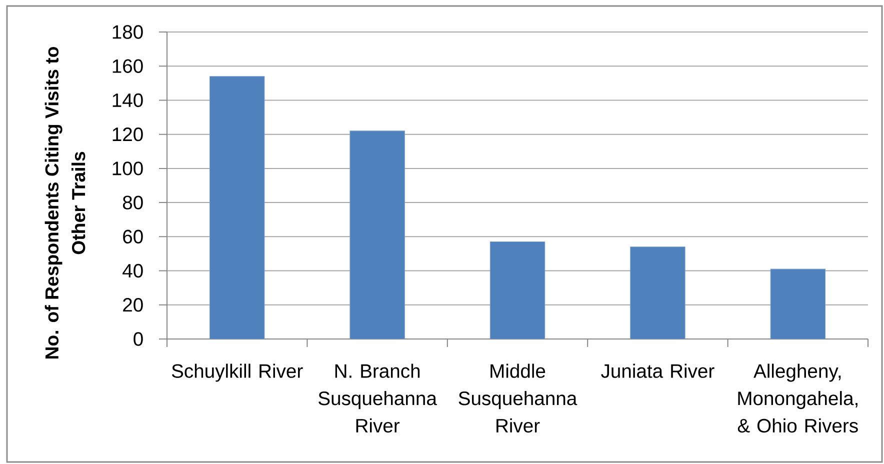 This screenshot has height=464, width=884. What do you see at coordinates (127, 32) in the screenshot?
I see `y-tick-label: 180` at bounding box center [127, 32].